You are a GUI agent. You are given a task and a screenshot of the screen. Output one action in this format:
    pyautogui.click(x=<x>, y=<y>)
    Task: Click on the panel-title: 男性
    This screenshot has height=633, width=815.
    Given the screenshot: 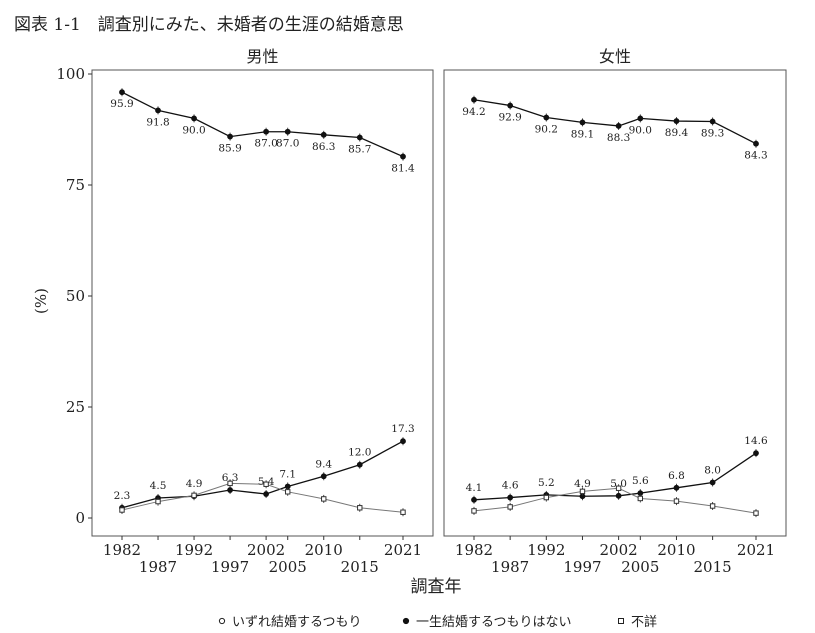 What is the action you would take?
    pyautogui.click(x=262, y=56)
    